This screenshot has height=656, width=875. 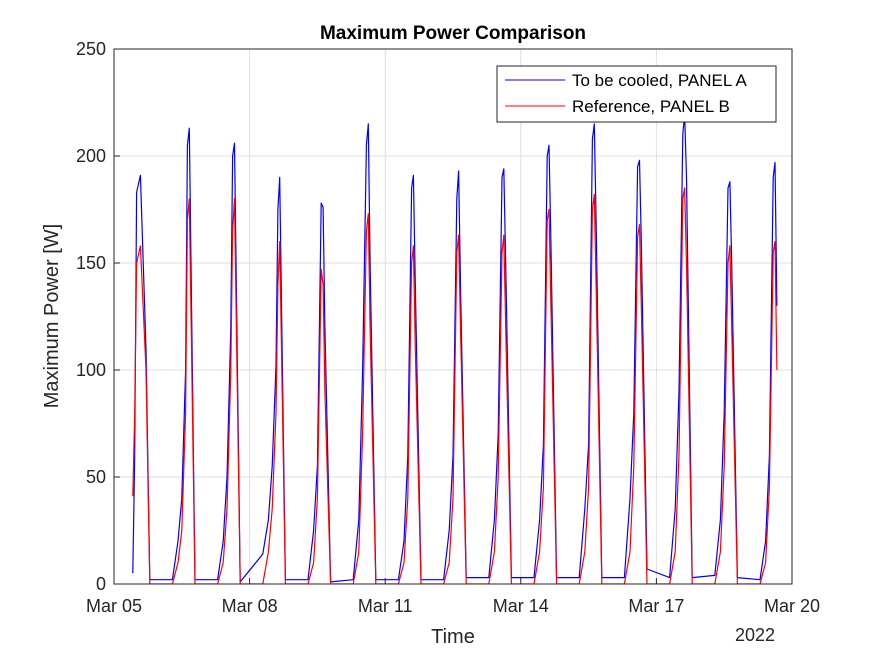 I want to click on legend: To be cooled, PANEL A Reference, PANEL B, so click(x=636, y=94).